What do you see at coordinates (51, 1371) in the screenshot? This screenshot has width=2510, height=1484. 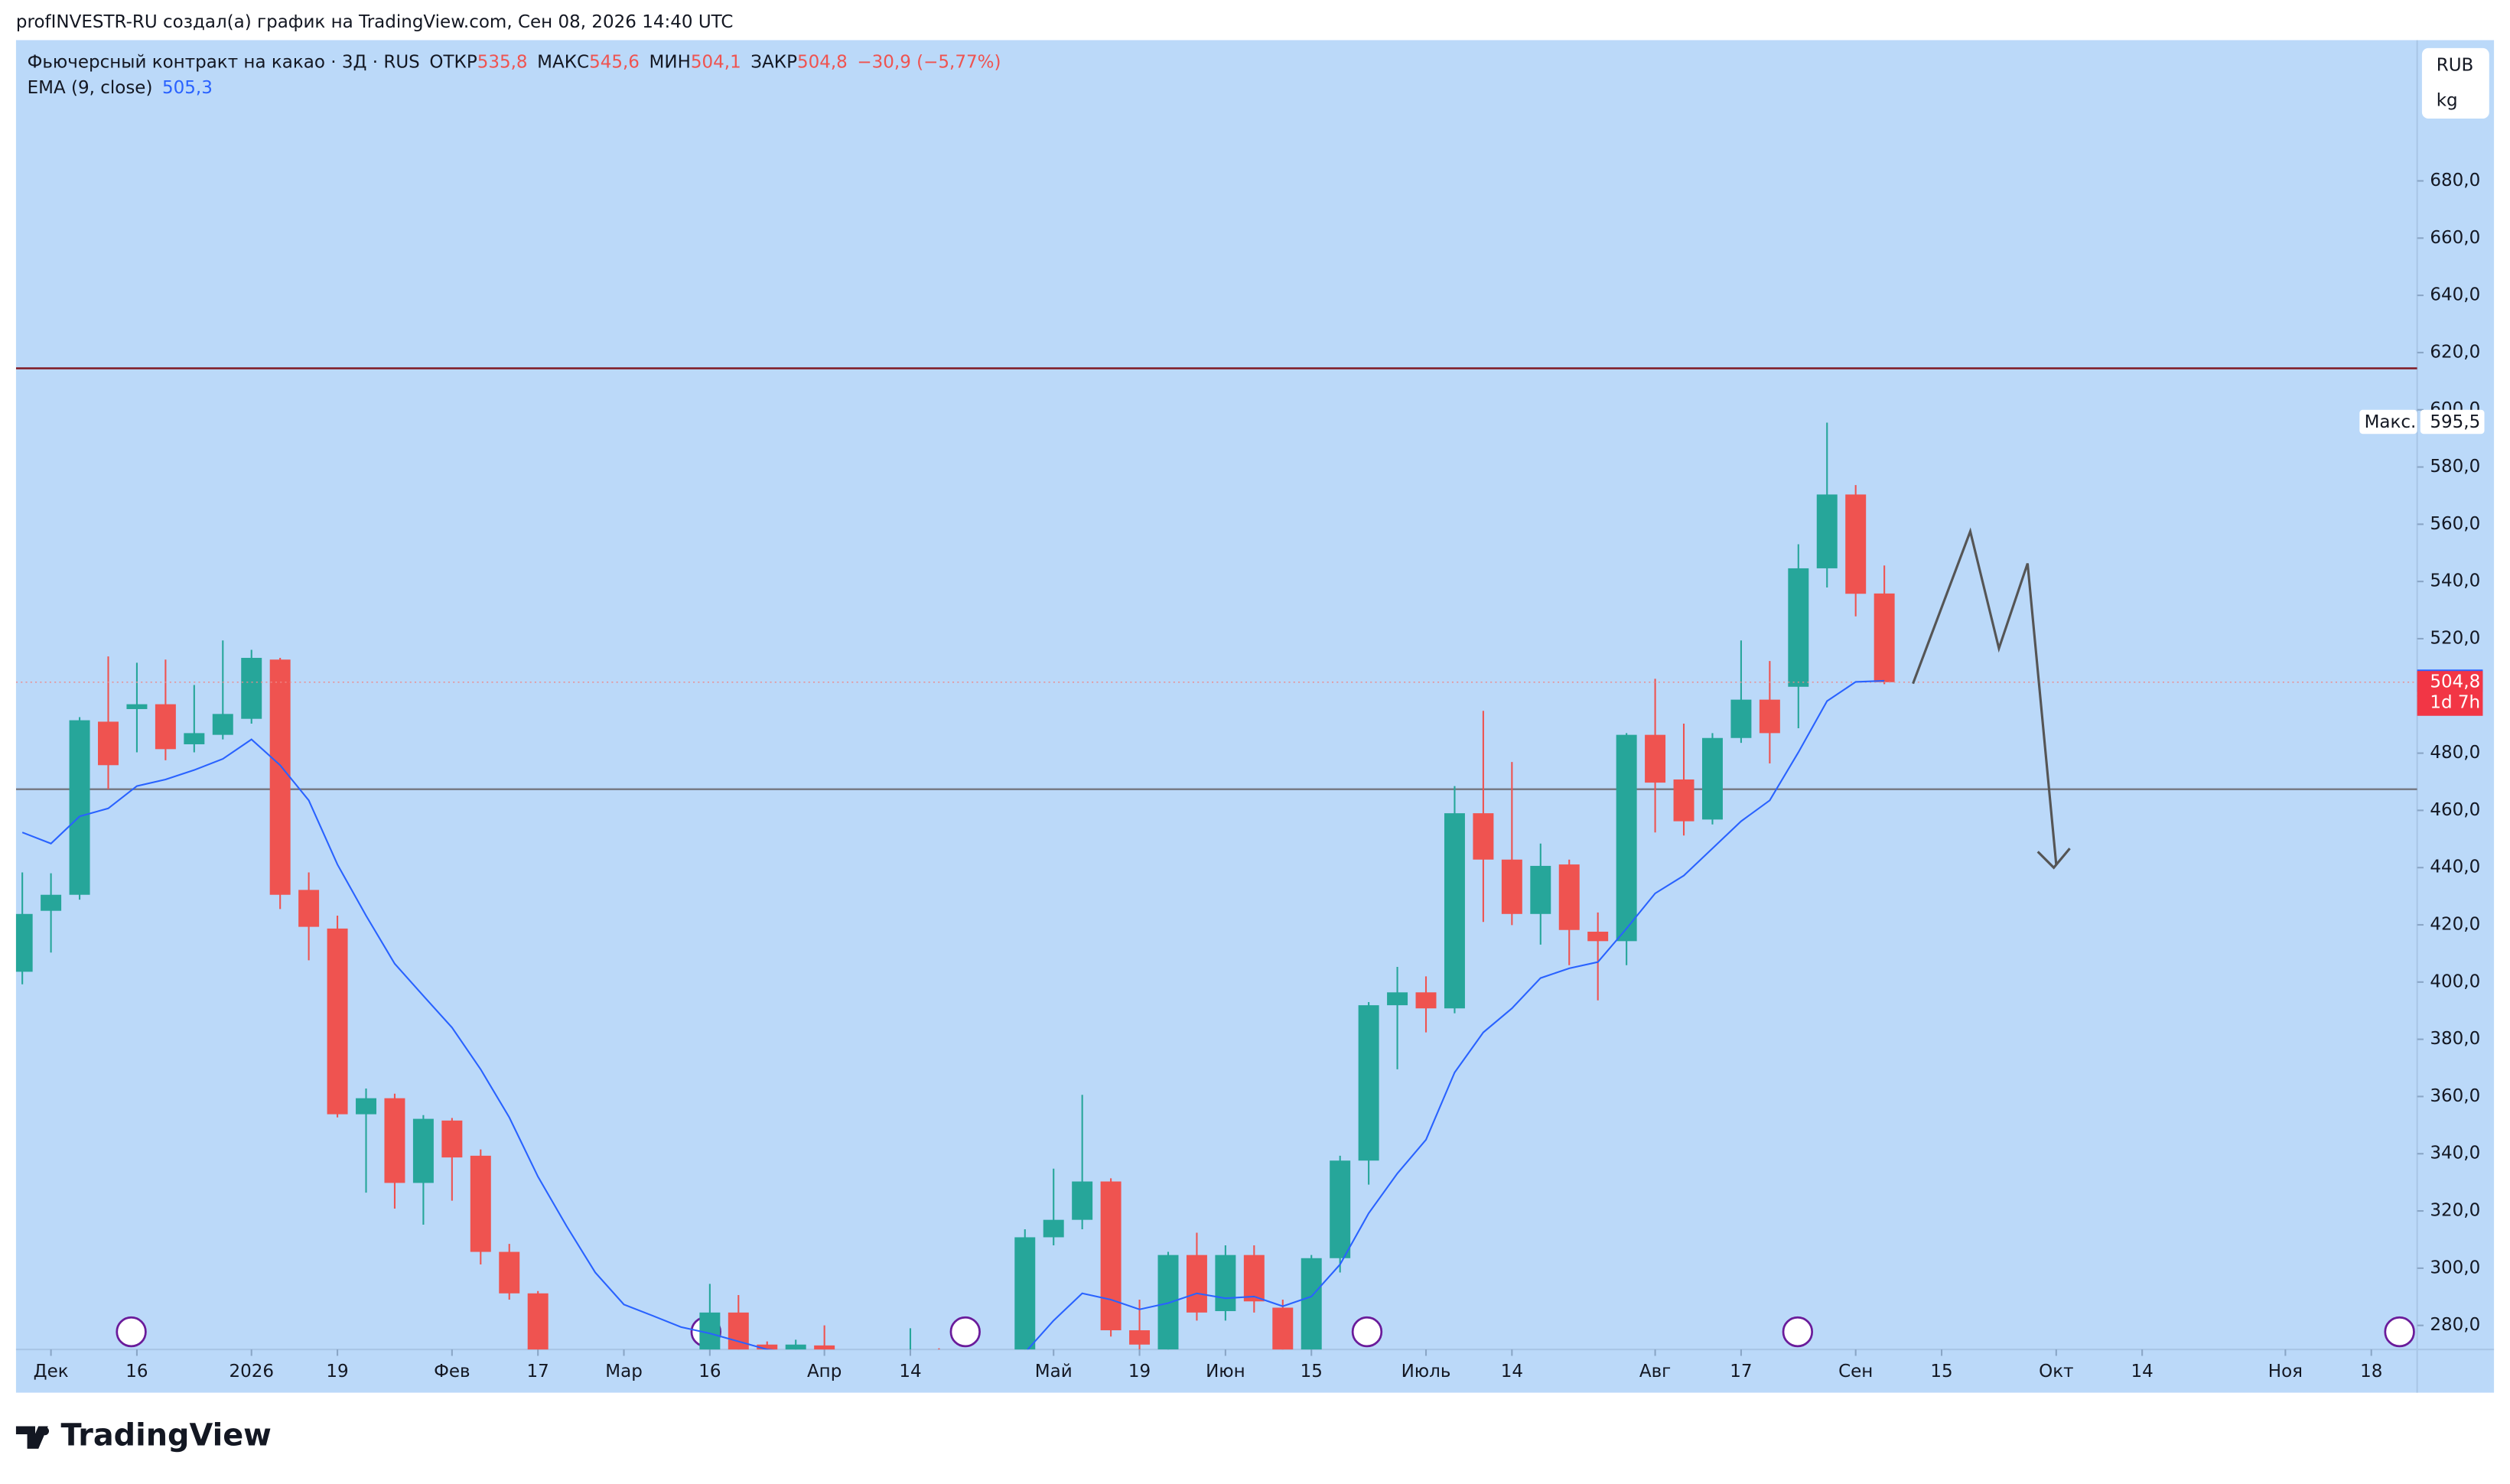 I see `x-tick-label: Дек` at bounding box center [51, 1371].